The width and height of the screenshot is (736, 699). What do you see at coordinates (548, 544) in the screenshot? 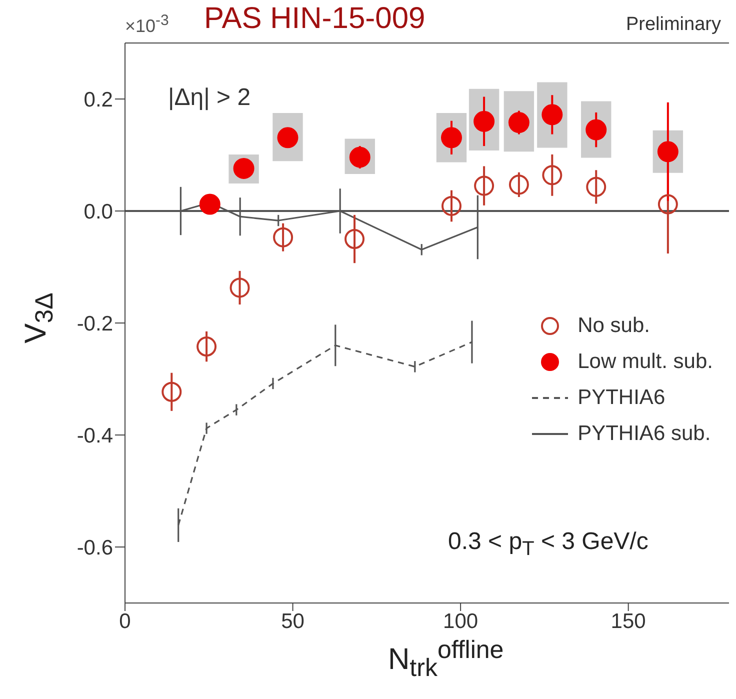
I see `annotation: 0.3 < p$_{T}$ < 3 GeV/c` at bounding box center [548, 544].